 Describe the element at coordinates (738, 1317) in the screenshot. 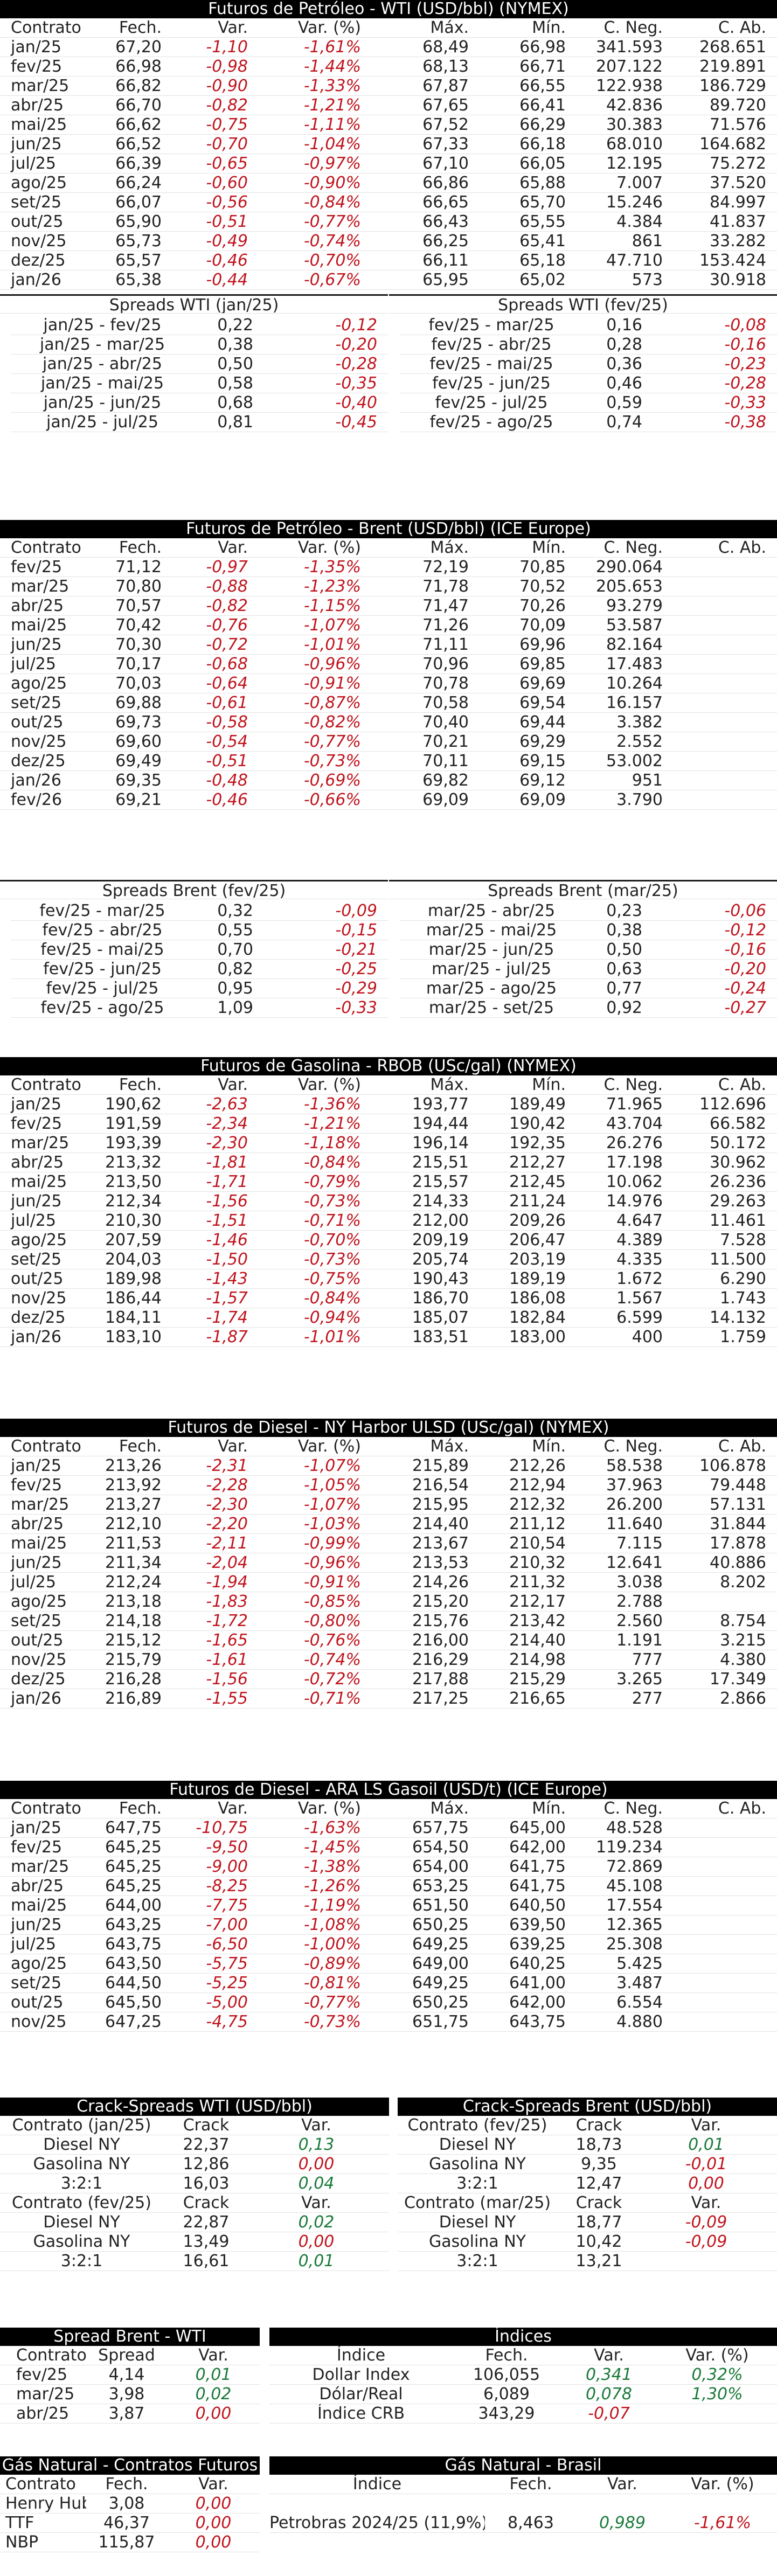

I see `cell-open-interest: 14.132` at that location.